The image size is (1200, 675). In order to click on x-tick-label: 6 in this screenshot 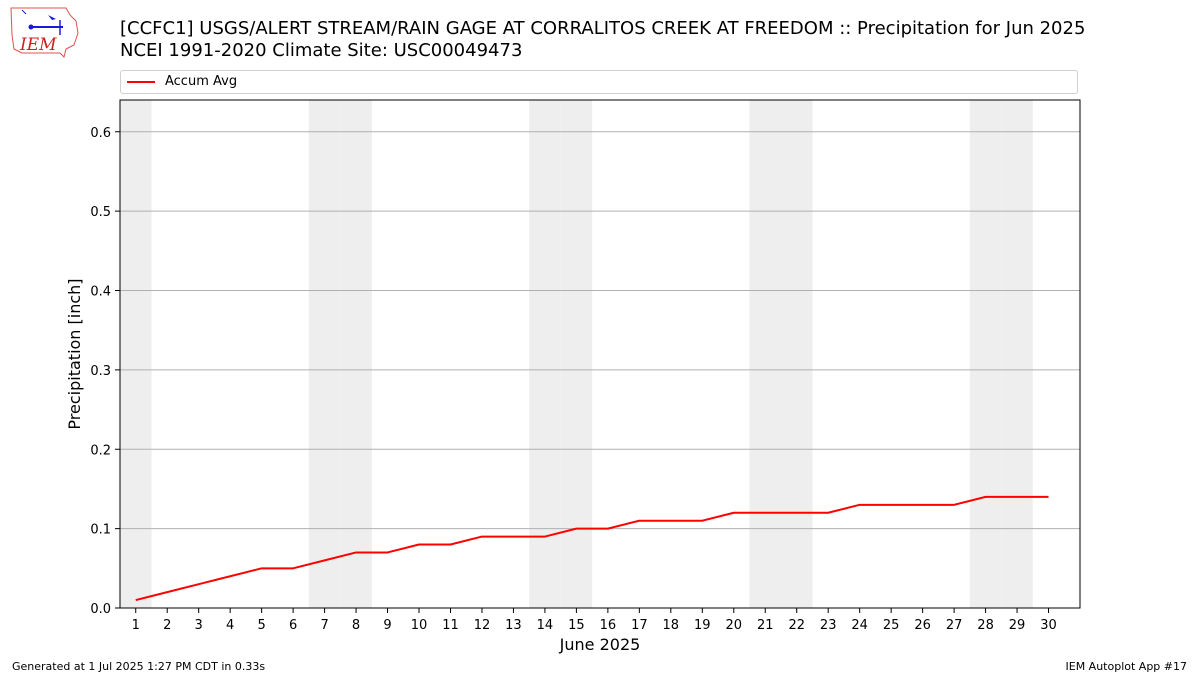, I will do `click(293, 625)`.